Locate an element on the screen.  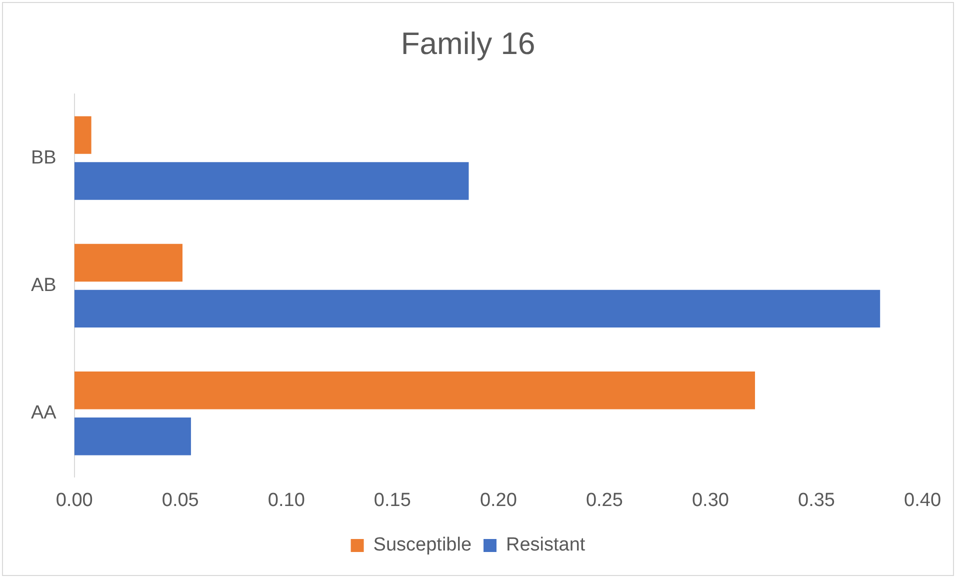
x-tick-label: 0.35 is located at coordinates (816, 500).